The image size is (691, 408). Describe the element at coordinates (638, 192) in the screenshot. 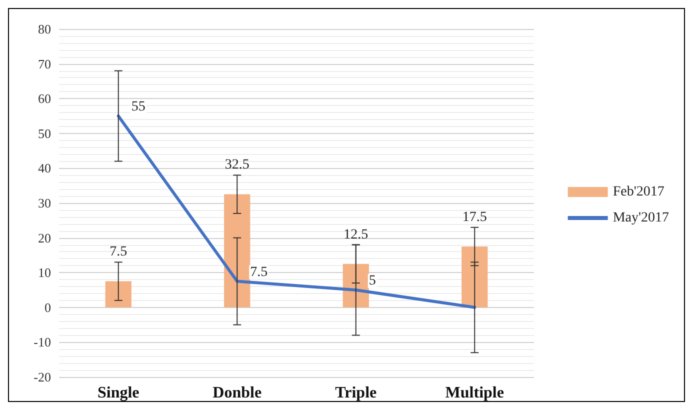

I see `legend-label: Feb'2017` at that location.